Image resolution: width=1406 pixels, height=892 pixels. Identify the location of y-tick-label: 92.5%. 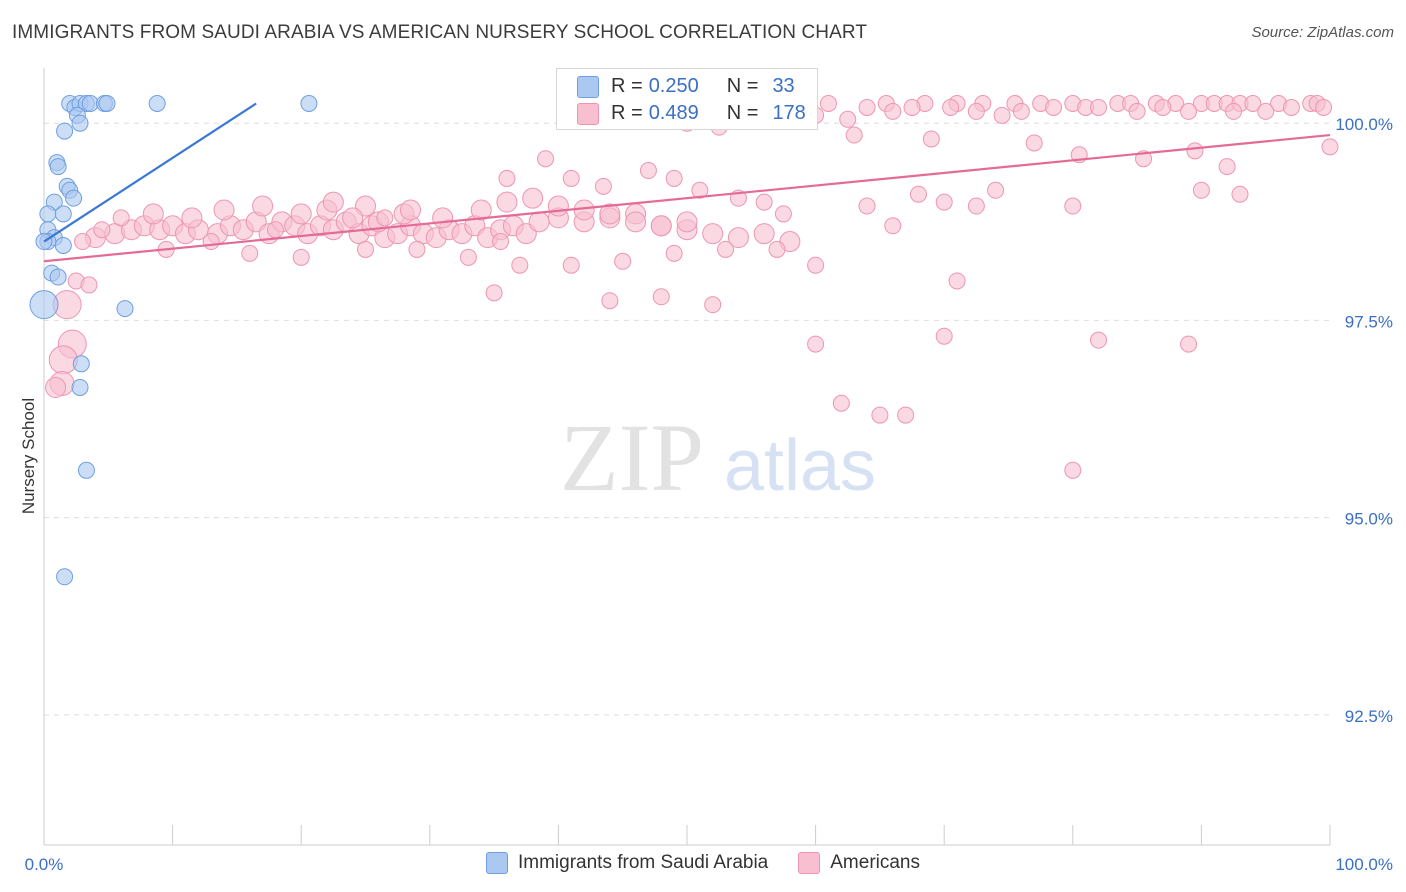
(1369, 716).